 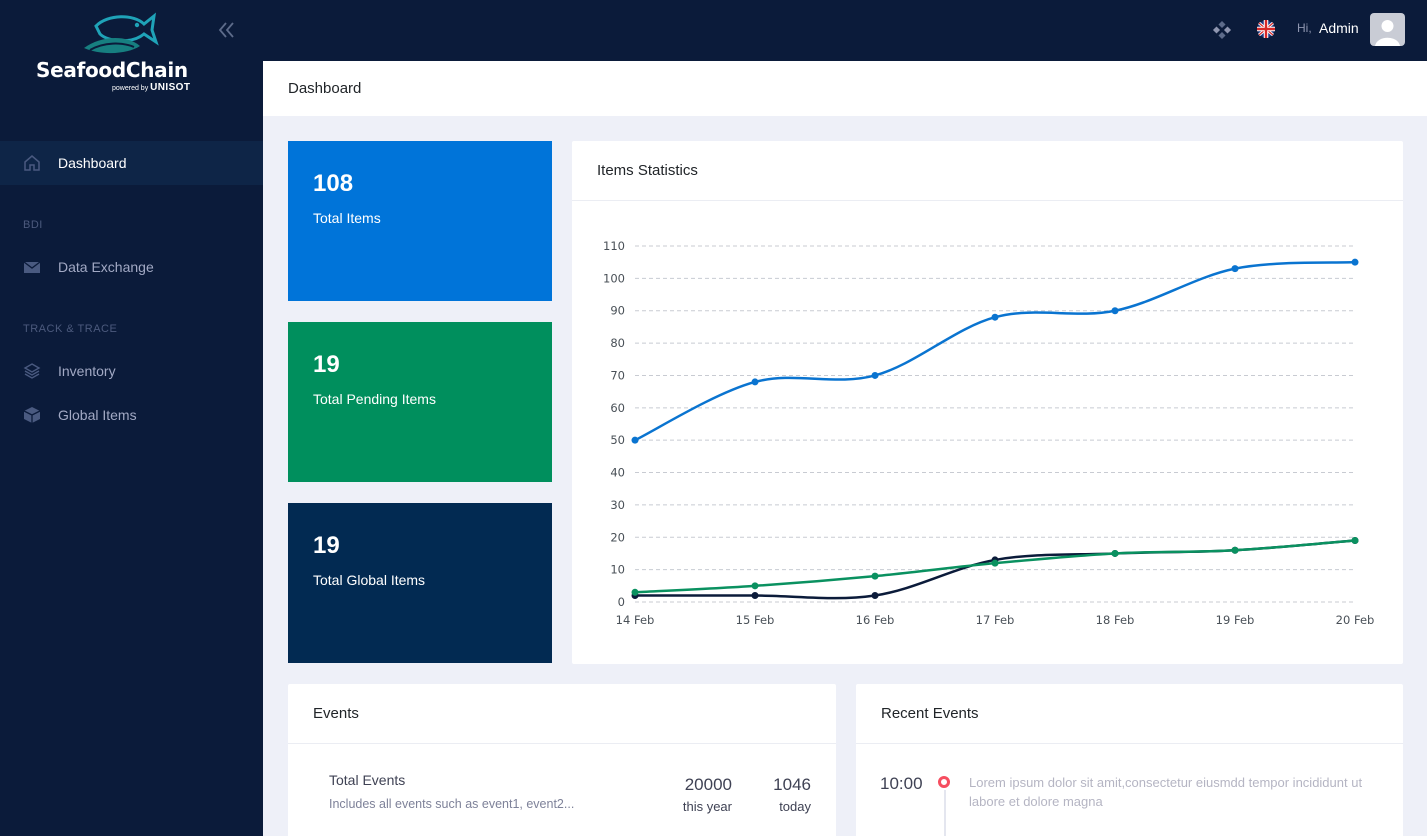 What do you see at coordinates (1129, 714) in the screenshot?
I see `panel-title: Recent Events` at bounding box center [1129, 714].